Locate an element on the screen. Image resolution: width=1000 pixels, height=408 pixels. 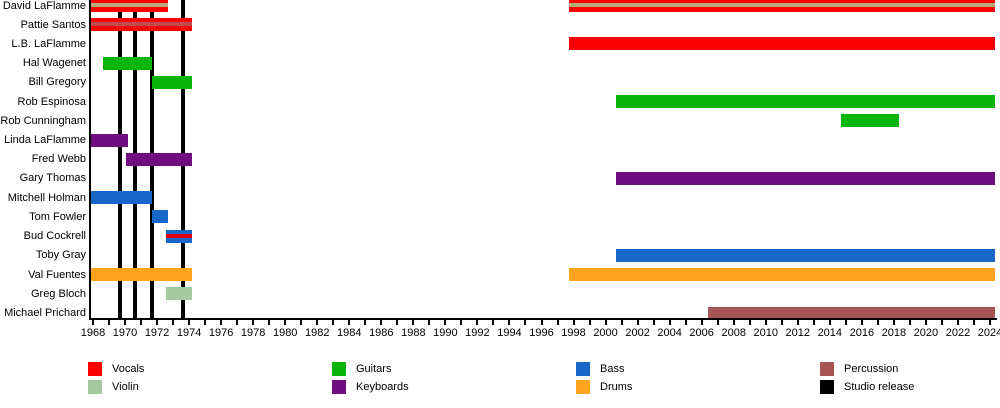
legend-swatch-percussion is located at coordinates (827, 369).